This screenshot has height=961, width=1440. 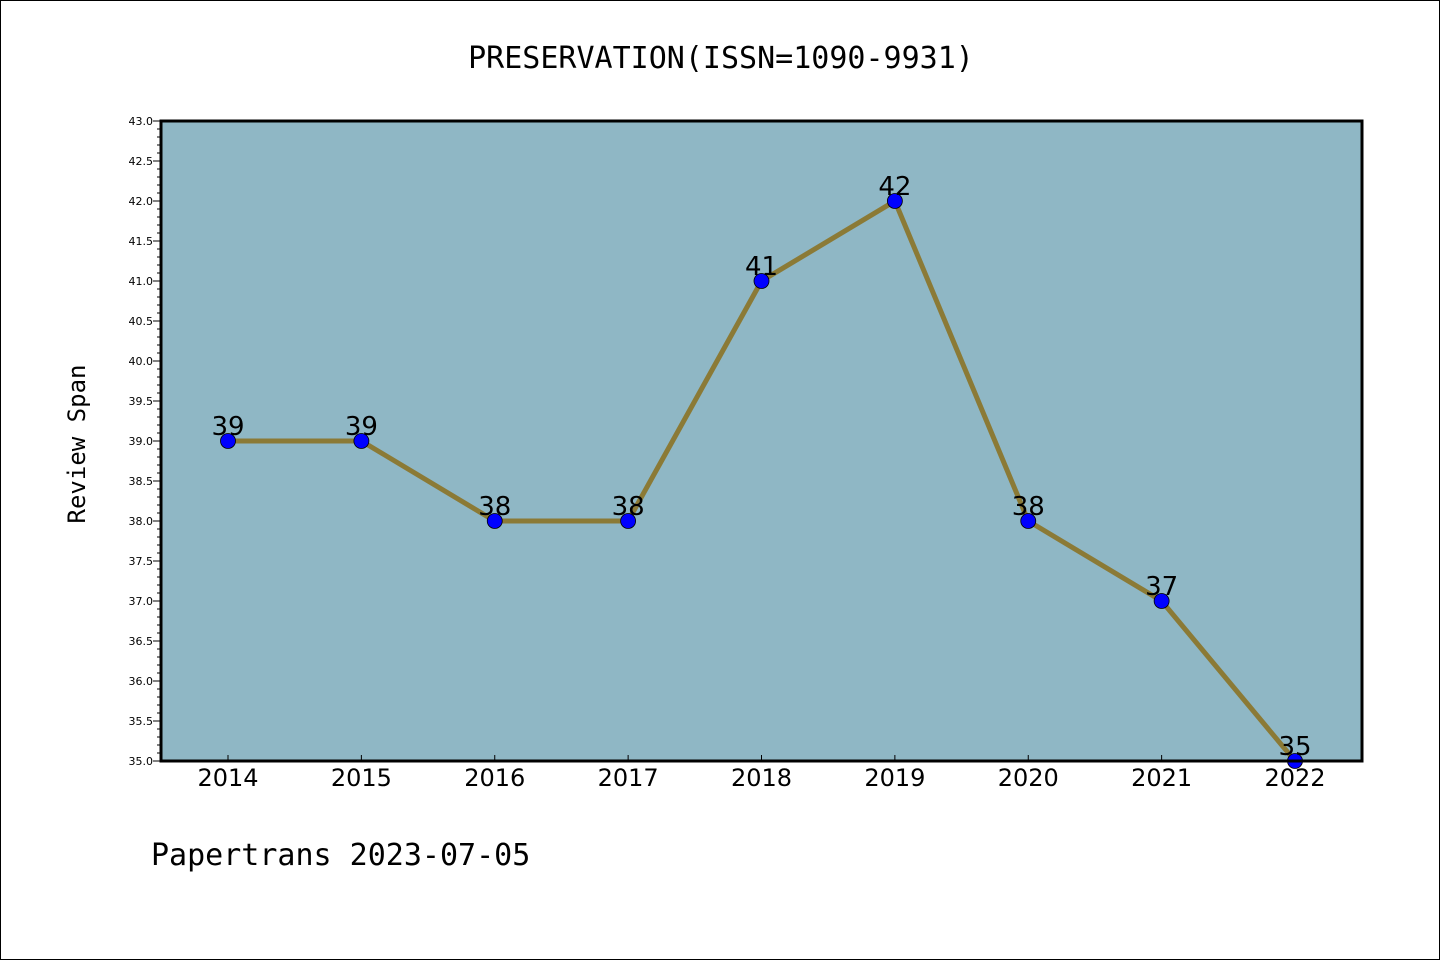 I want to click on x-axis: 2014 2015 2016 2017 2018 2019 2020 2021 2022, so click(x=761, y=773).